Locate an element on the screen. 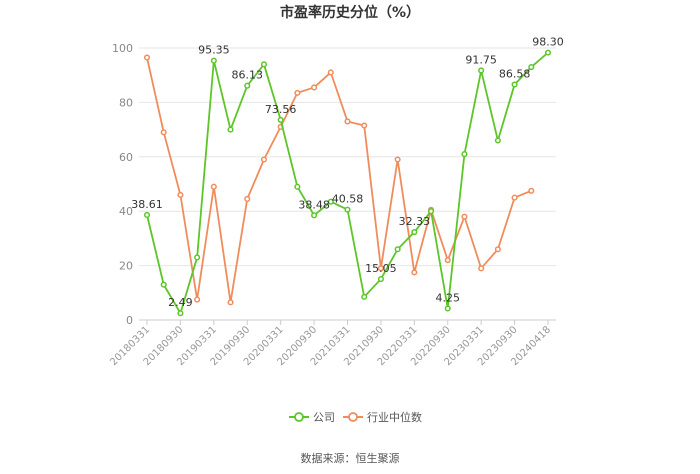 Image resolution: width=700 pixels, height=474 pixels. data-label: 86.13 is located at coordinates (248, 75).